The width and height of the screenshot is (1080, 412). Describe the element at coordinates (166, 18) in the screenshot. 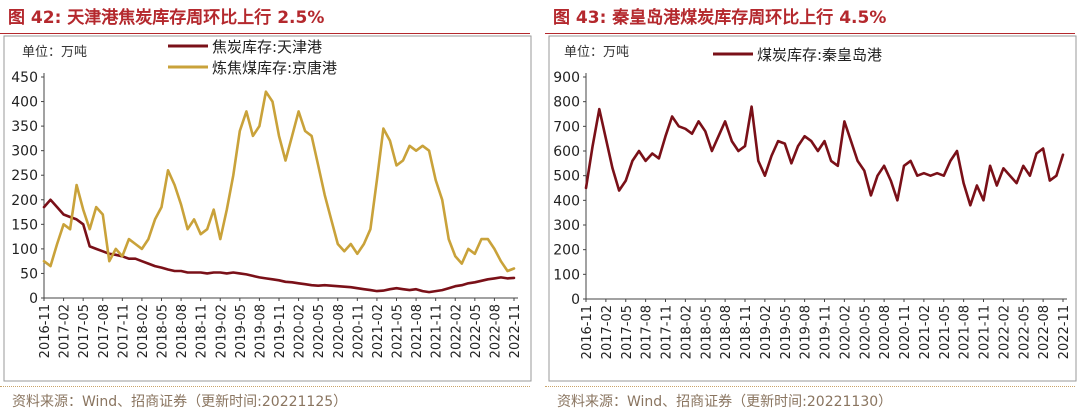

I see `figure-title: 图 42: 天津港焦炭库存周环比上行 2.5%` at that location.